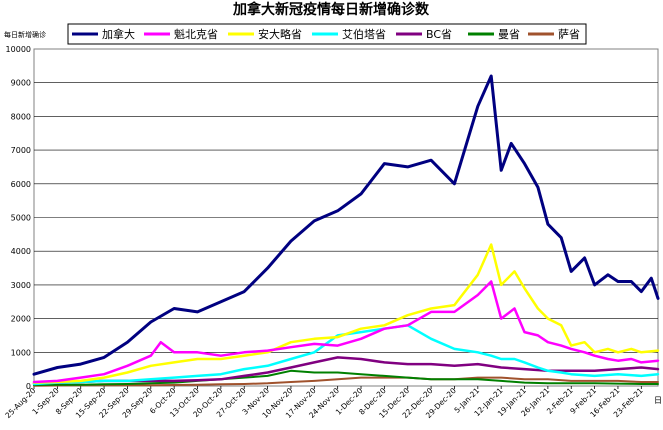 This screenshot has height=430, width=663. I want to click on legend-label: BC省, so click(439, 34).